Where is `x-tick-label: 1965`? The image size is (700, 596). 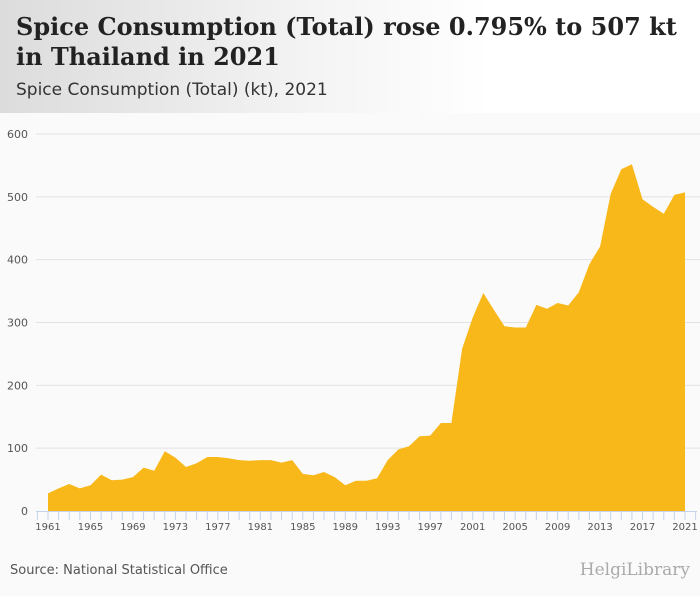 x-tick-label: 1965 is located at coordinates (90, 527).